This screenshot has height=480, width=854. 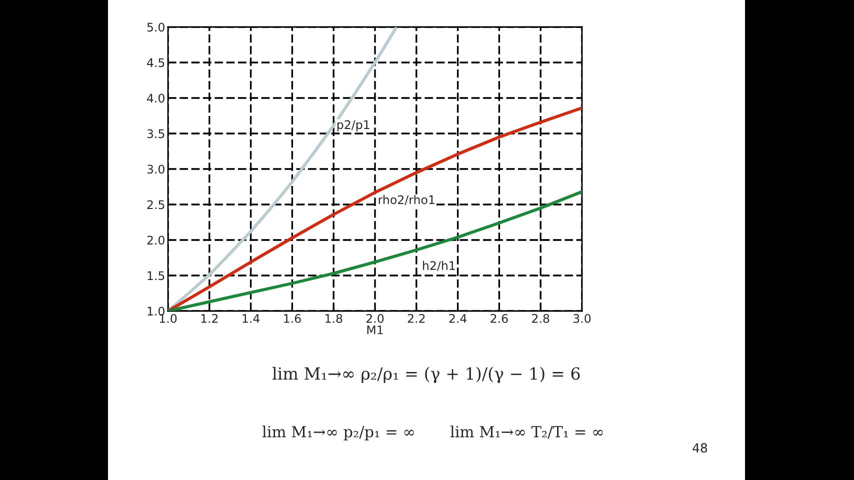 What do you see at coordinates (155, 63) in the screenshot?
I see `y-tick-label: 4.5` at bounding box center [155, 63].